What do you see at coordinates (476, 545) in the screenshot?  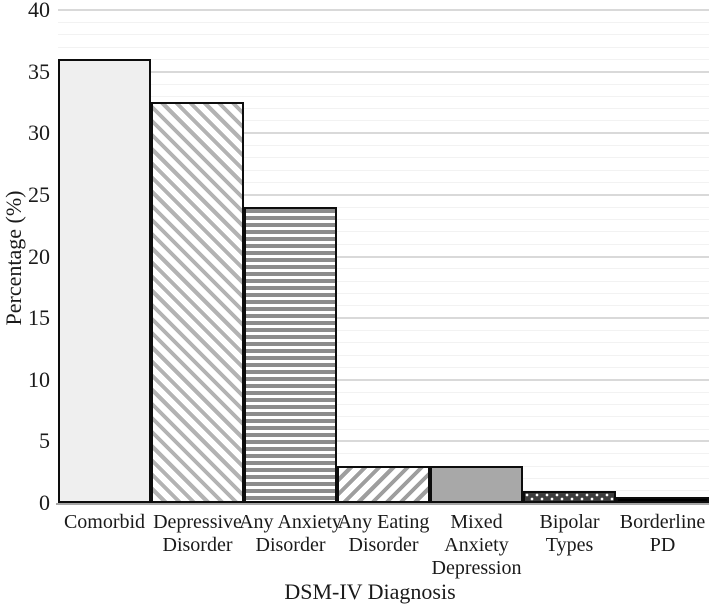 I see `x-category-label-mixed-anxiety-depression: Mixed Anxiety Depression` at bounding box center [476, 545].